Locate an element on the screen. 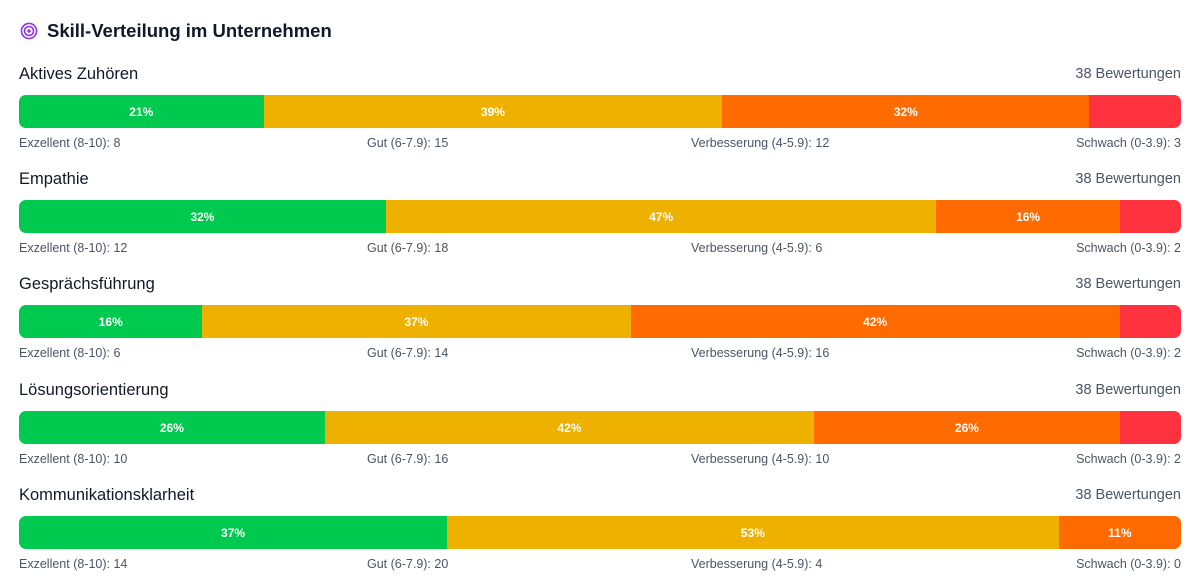 The image size is (1200, 587). skill-name: Kommunikationsklarheit is located at coordinates (107, 494).